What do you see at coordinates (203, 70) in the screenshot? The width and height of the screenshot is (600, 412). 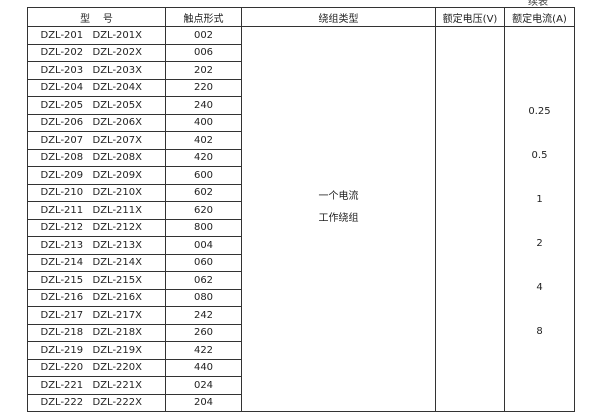 I see `contact-cell: 202` at bounding box center [203, 70].